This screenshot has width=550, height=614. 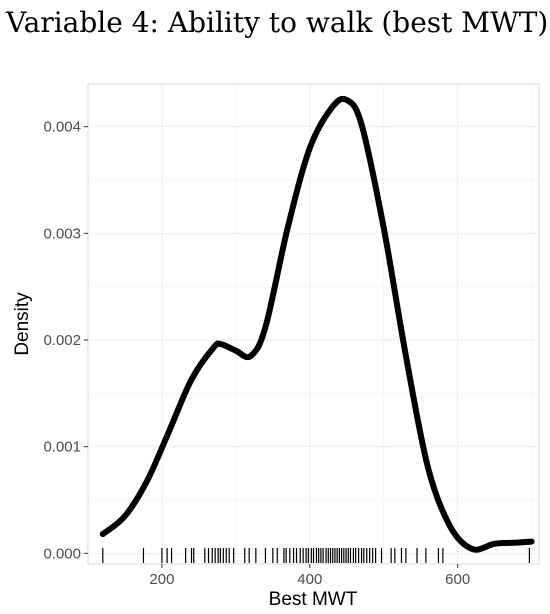 What do you see at coordinates (316, 555) in the screenshot?
I see `rug-marks` at bounding box center [316, 555].